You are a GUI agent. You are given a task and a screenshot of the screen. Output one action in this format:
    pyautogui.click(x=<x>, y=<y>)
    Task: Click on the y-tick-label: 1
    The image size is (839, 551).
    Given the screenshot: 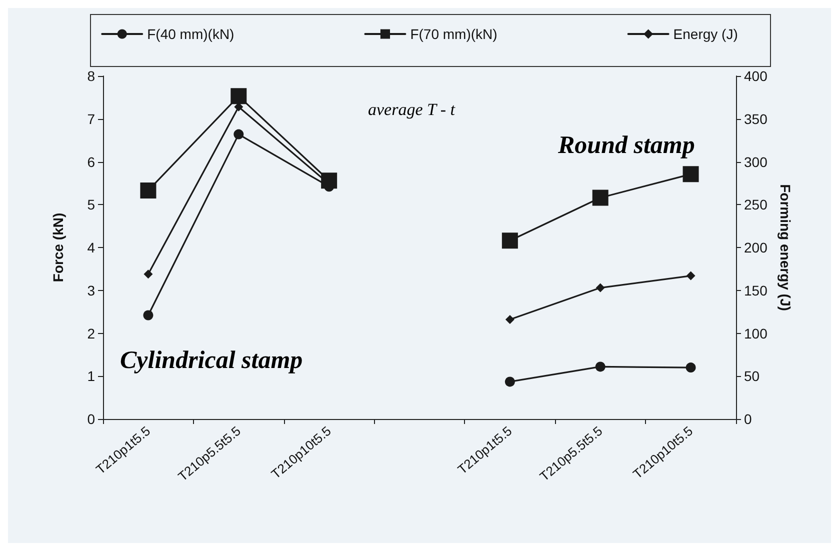 What is the action you would take?
    pyautogui.click(x=91, y=376)
    